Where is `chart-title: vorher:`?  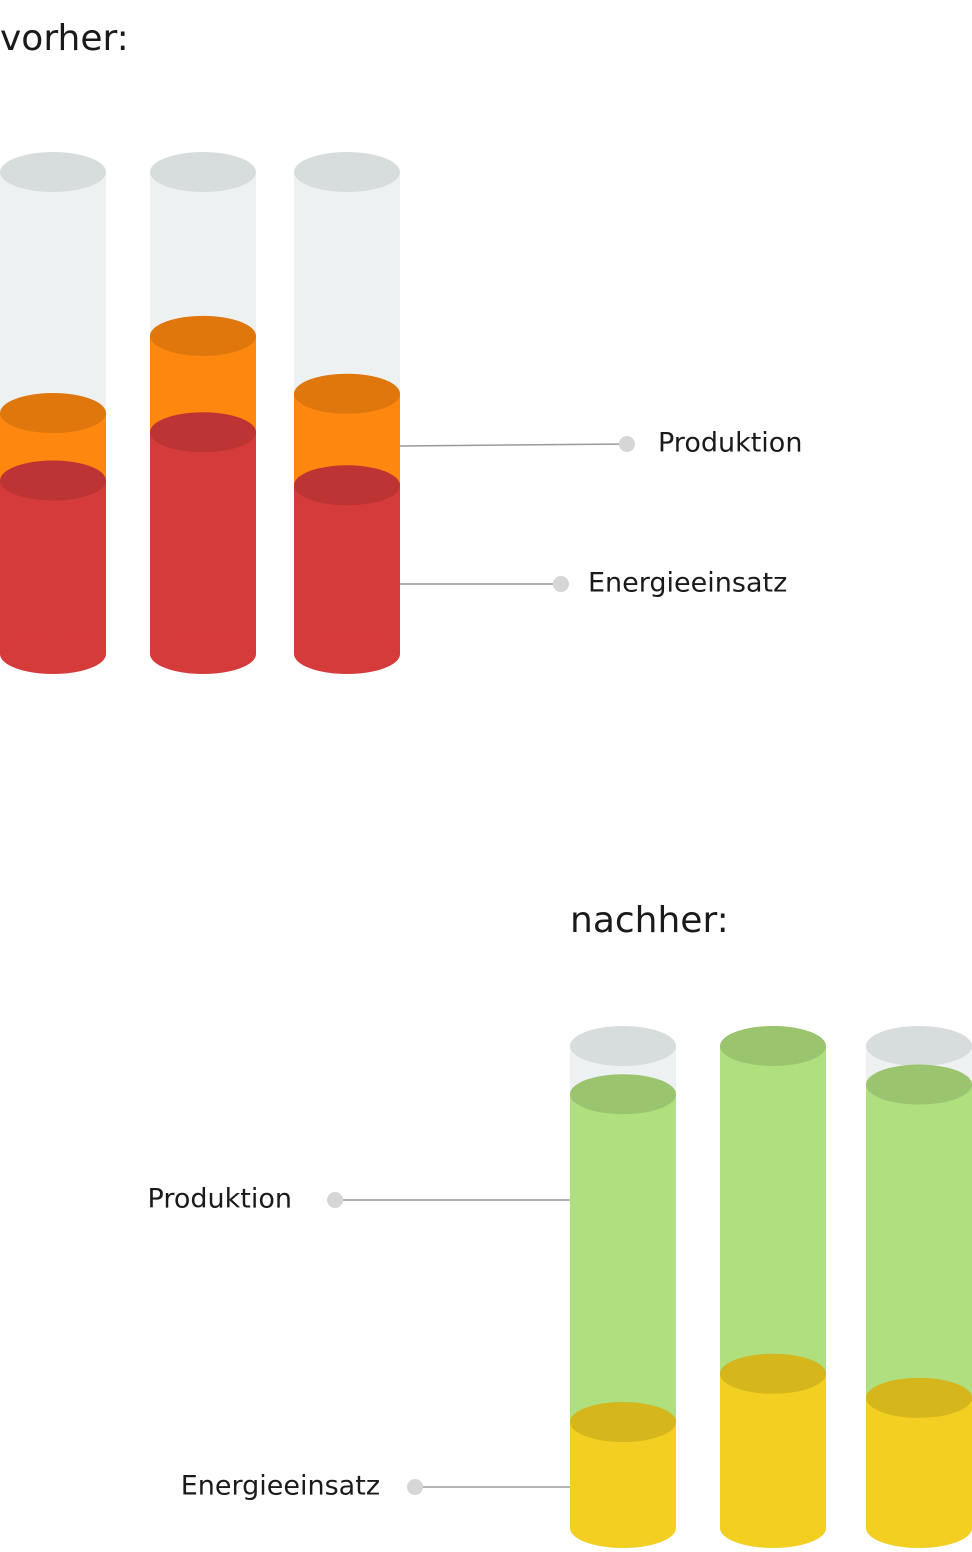
chart-title: vorher: is located at coordinates (64, 38).